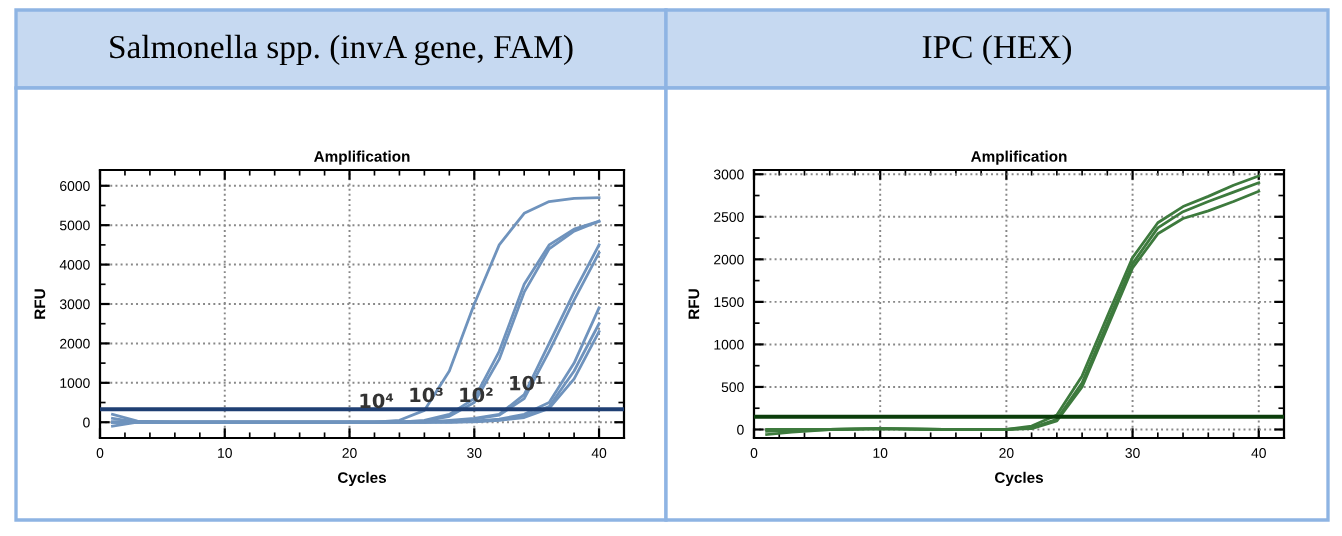  I want to click on chart-title: IPC (HEX), so click(996, 50).